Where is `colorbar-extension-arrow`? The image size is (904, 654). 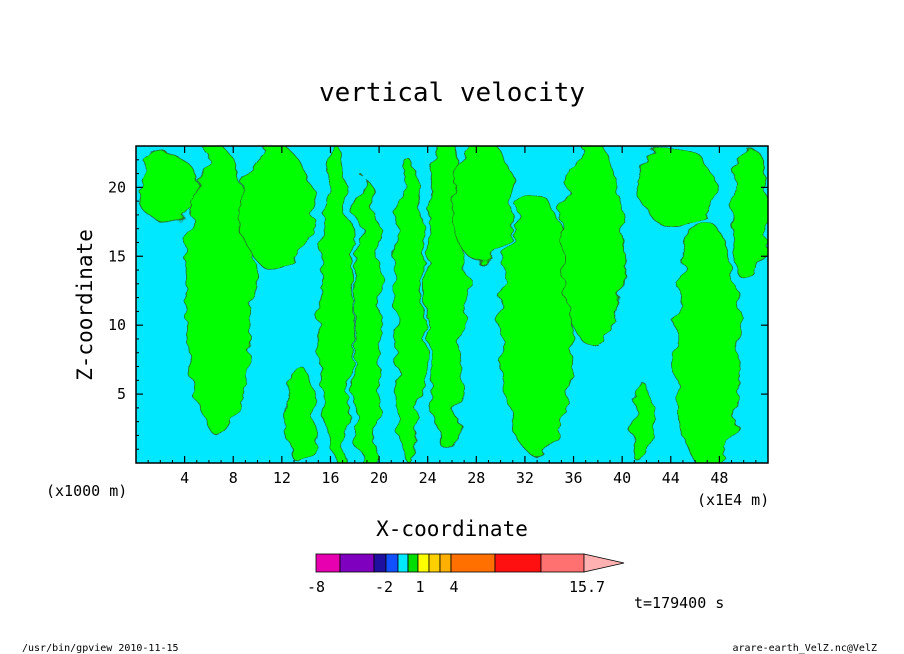 colorbar-extension-arrow is located at coordinates (604, 563).